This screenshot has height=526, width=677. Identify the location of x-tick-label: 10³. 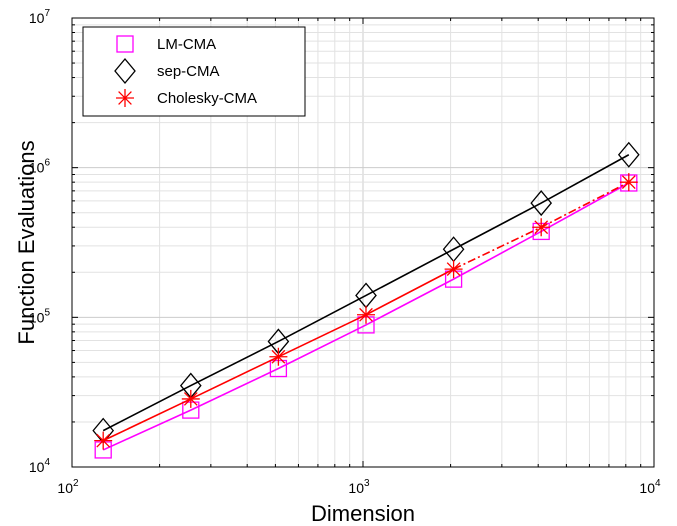
(359, 487).